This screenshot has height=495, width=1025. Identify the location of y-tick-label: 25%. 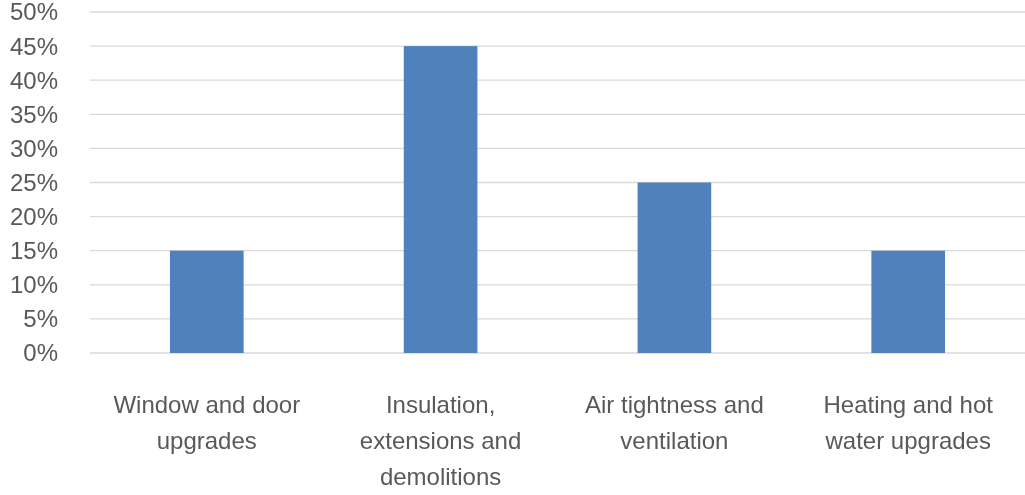
(33, 182).